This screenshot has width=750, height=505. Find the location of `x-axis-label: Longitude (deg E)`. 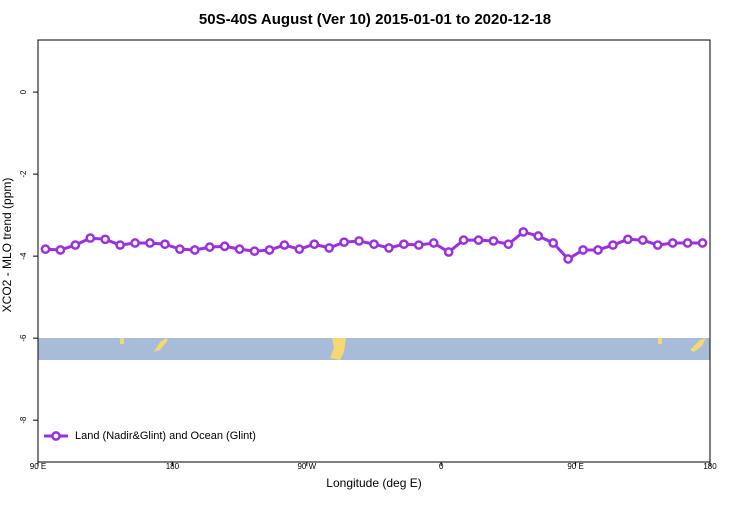

x-axis-label: Longitude (deg E) is located at coordinates (373, 483).